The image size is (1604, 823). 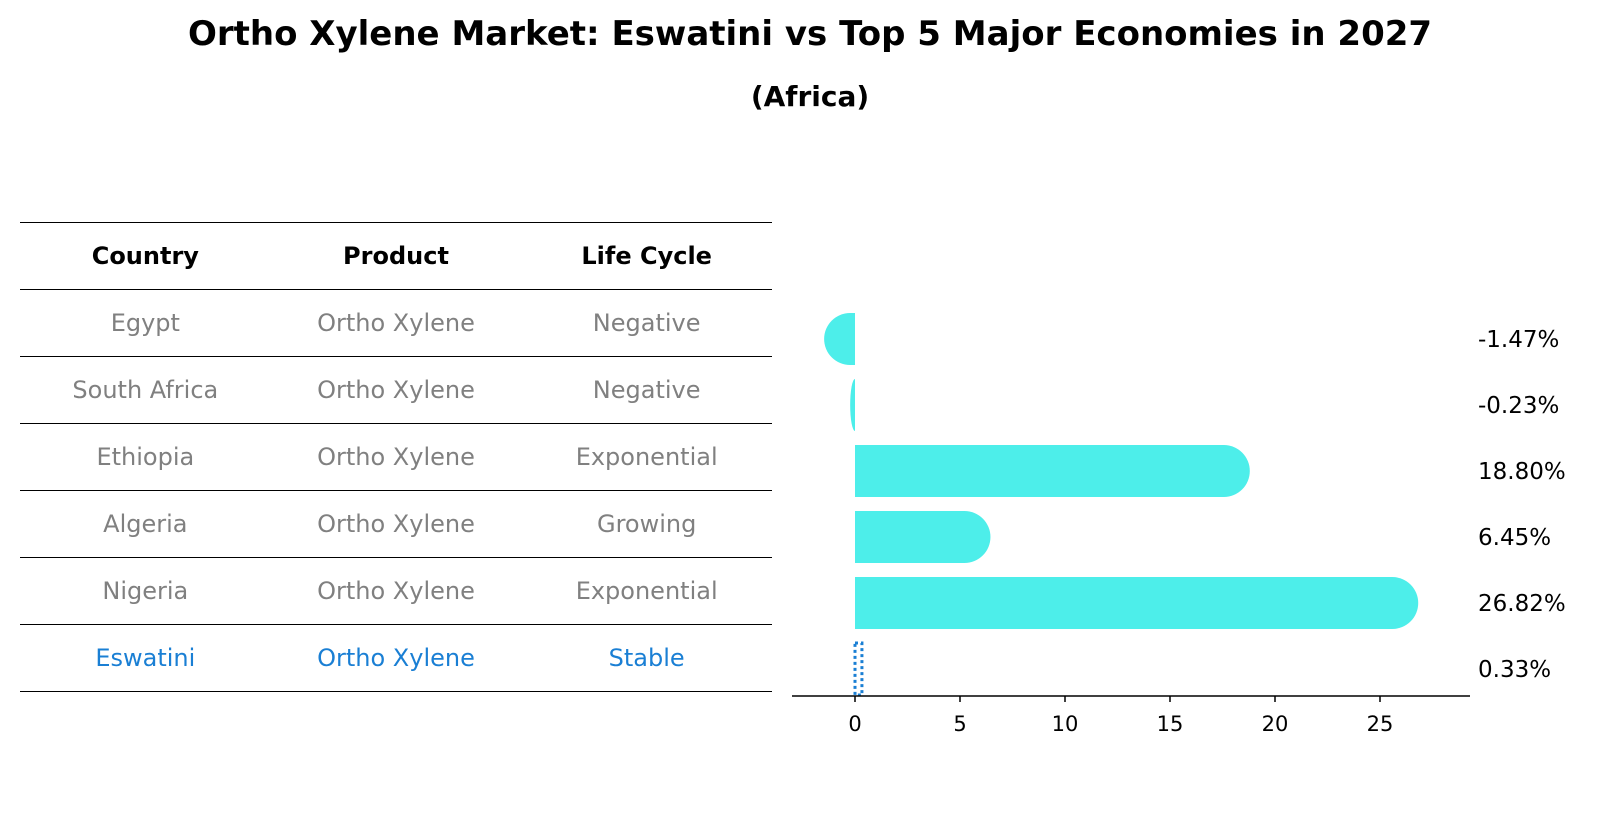 I want to click on x-tick-label: 20, so click(x=1275, y=724).